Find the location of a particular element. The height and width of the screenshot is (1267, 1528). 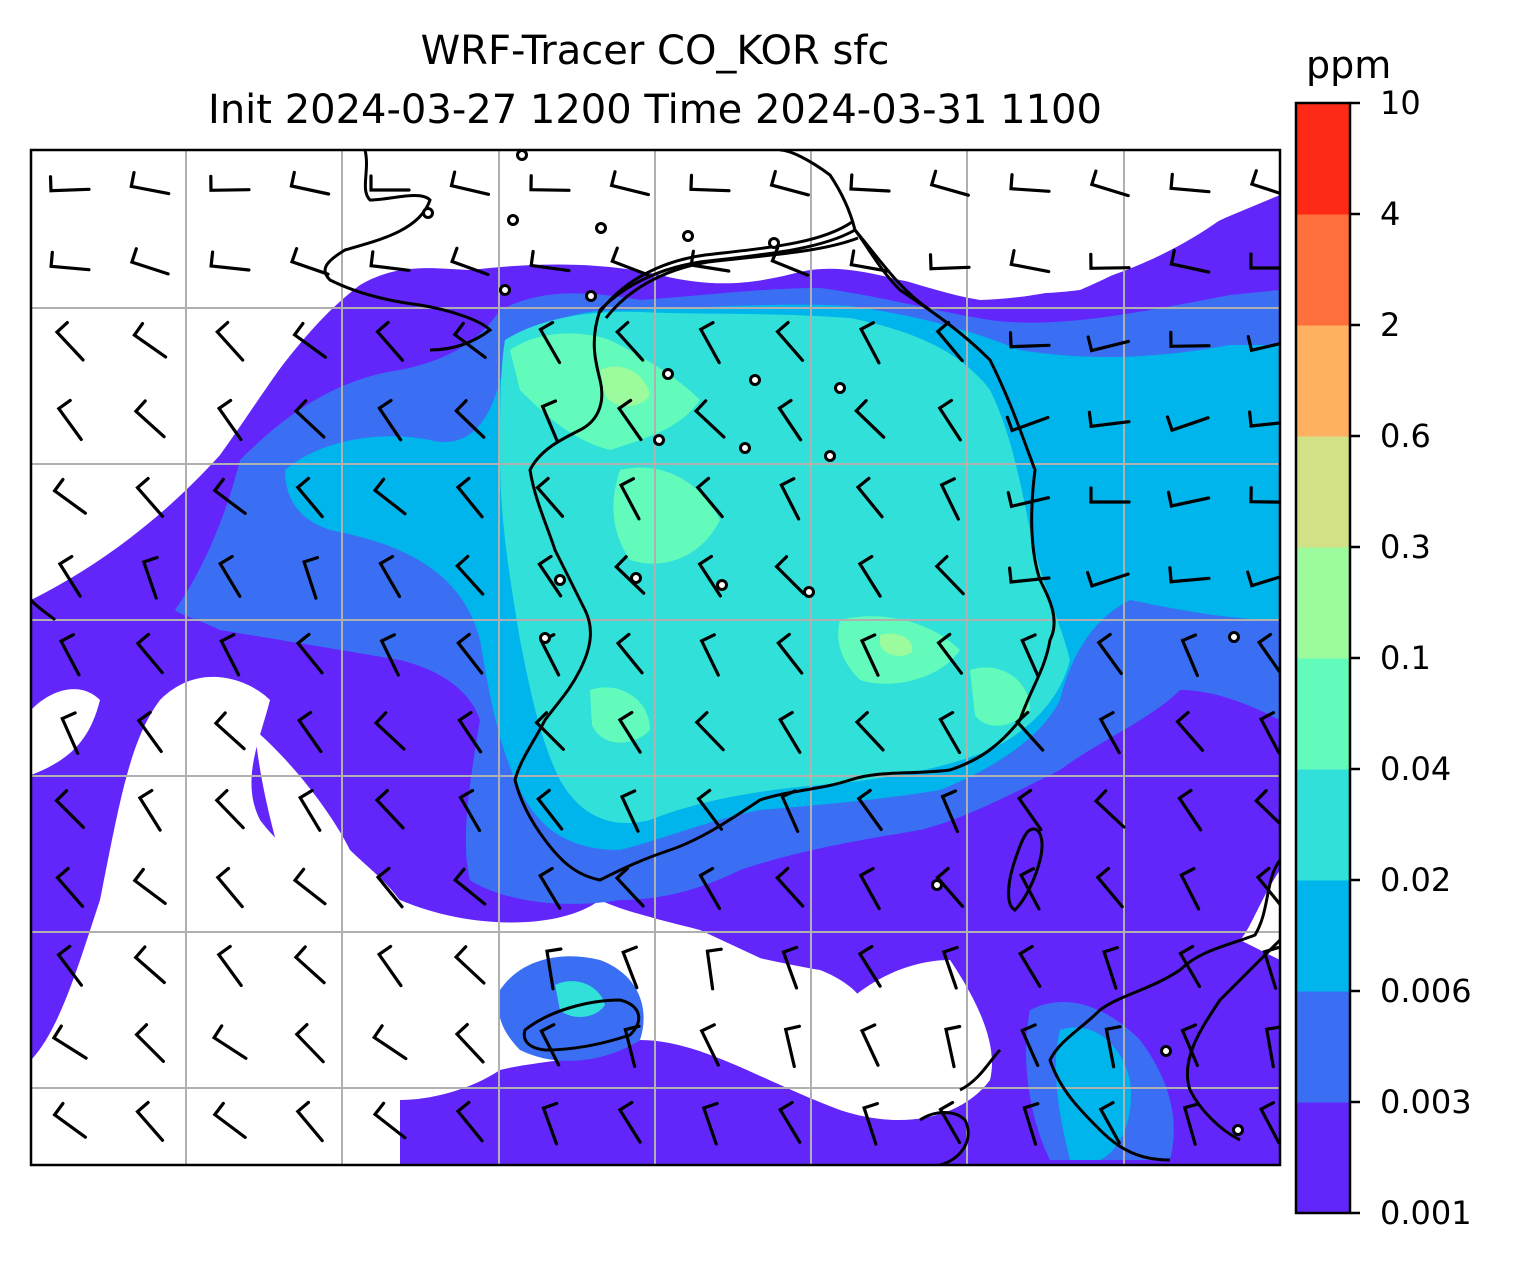

tsushima-island is located at coordinates (1025, 869).